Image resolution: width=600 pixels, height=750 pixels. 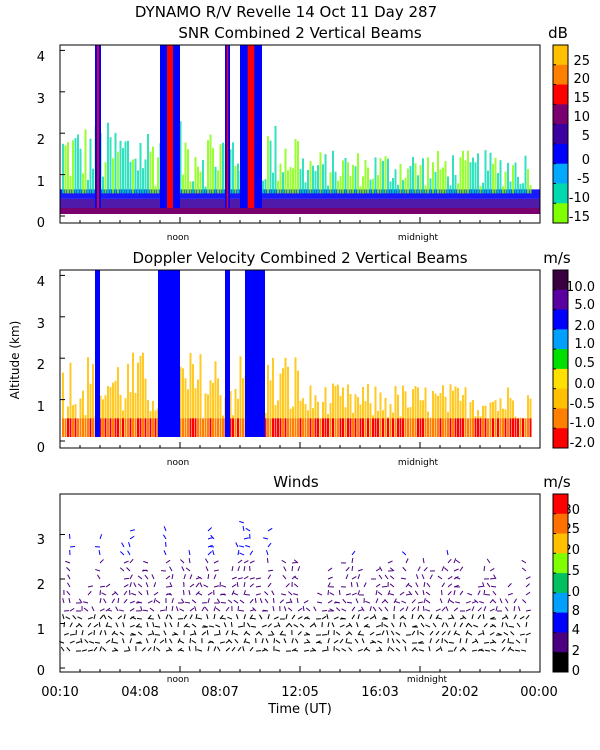 I want to click on winds-xtick-1: 04:08, so click(x=139, y=692).